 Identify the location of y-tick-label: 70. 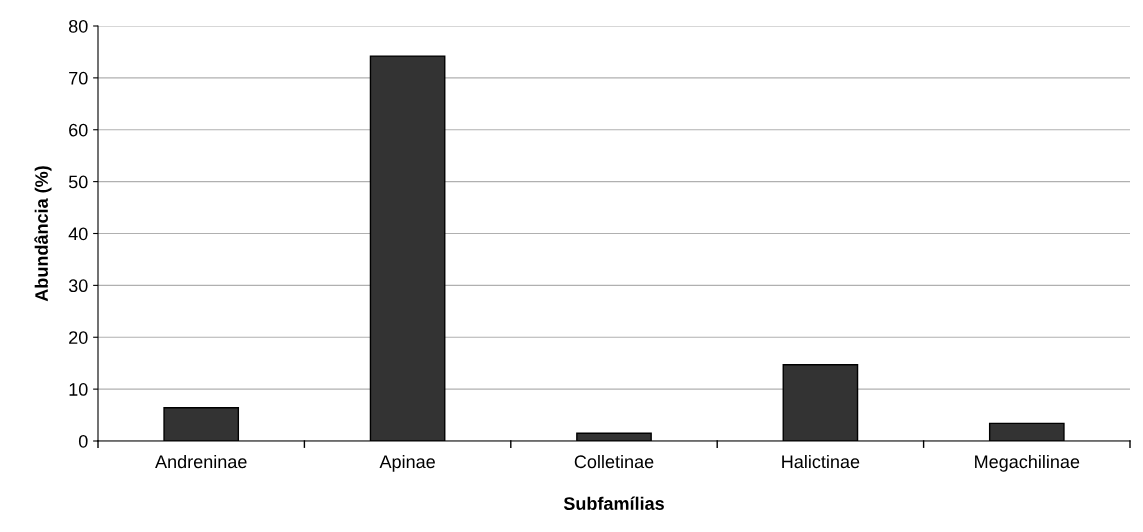
(78, 78).